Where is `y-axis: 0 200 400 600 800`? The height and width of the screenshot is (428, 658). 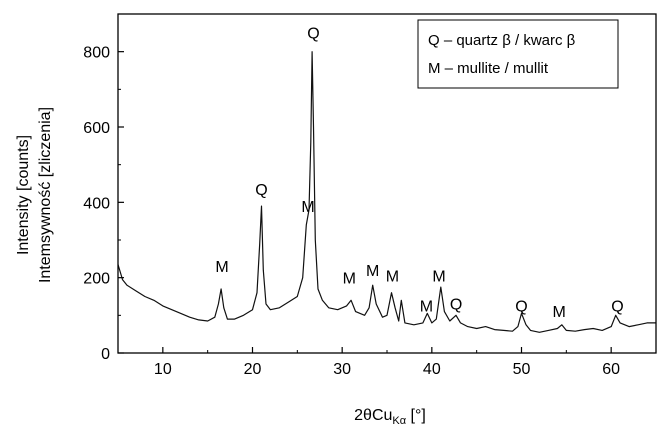 y-axis: 0 200 400 600 800 is located at coordinates (103, 204).